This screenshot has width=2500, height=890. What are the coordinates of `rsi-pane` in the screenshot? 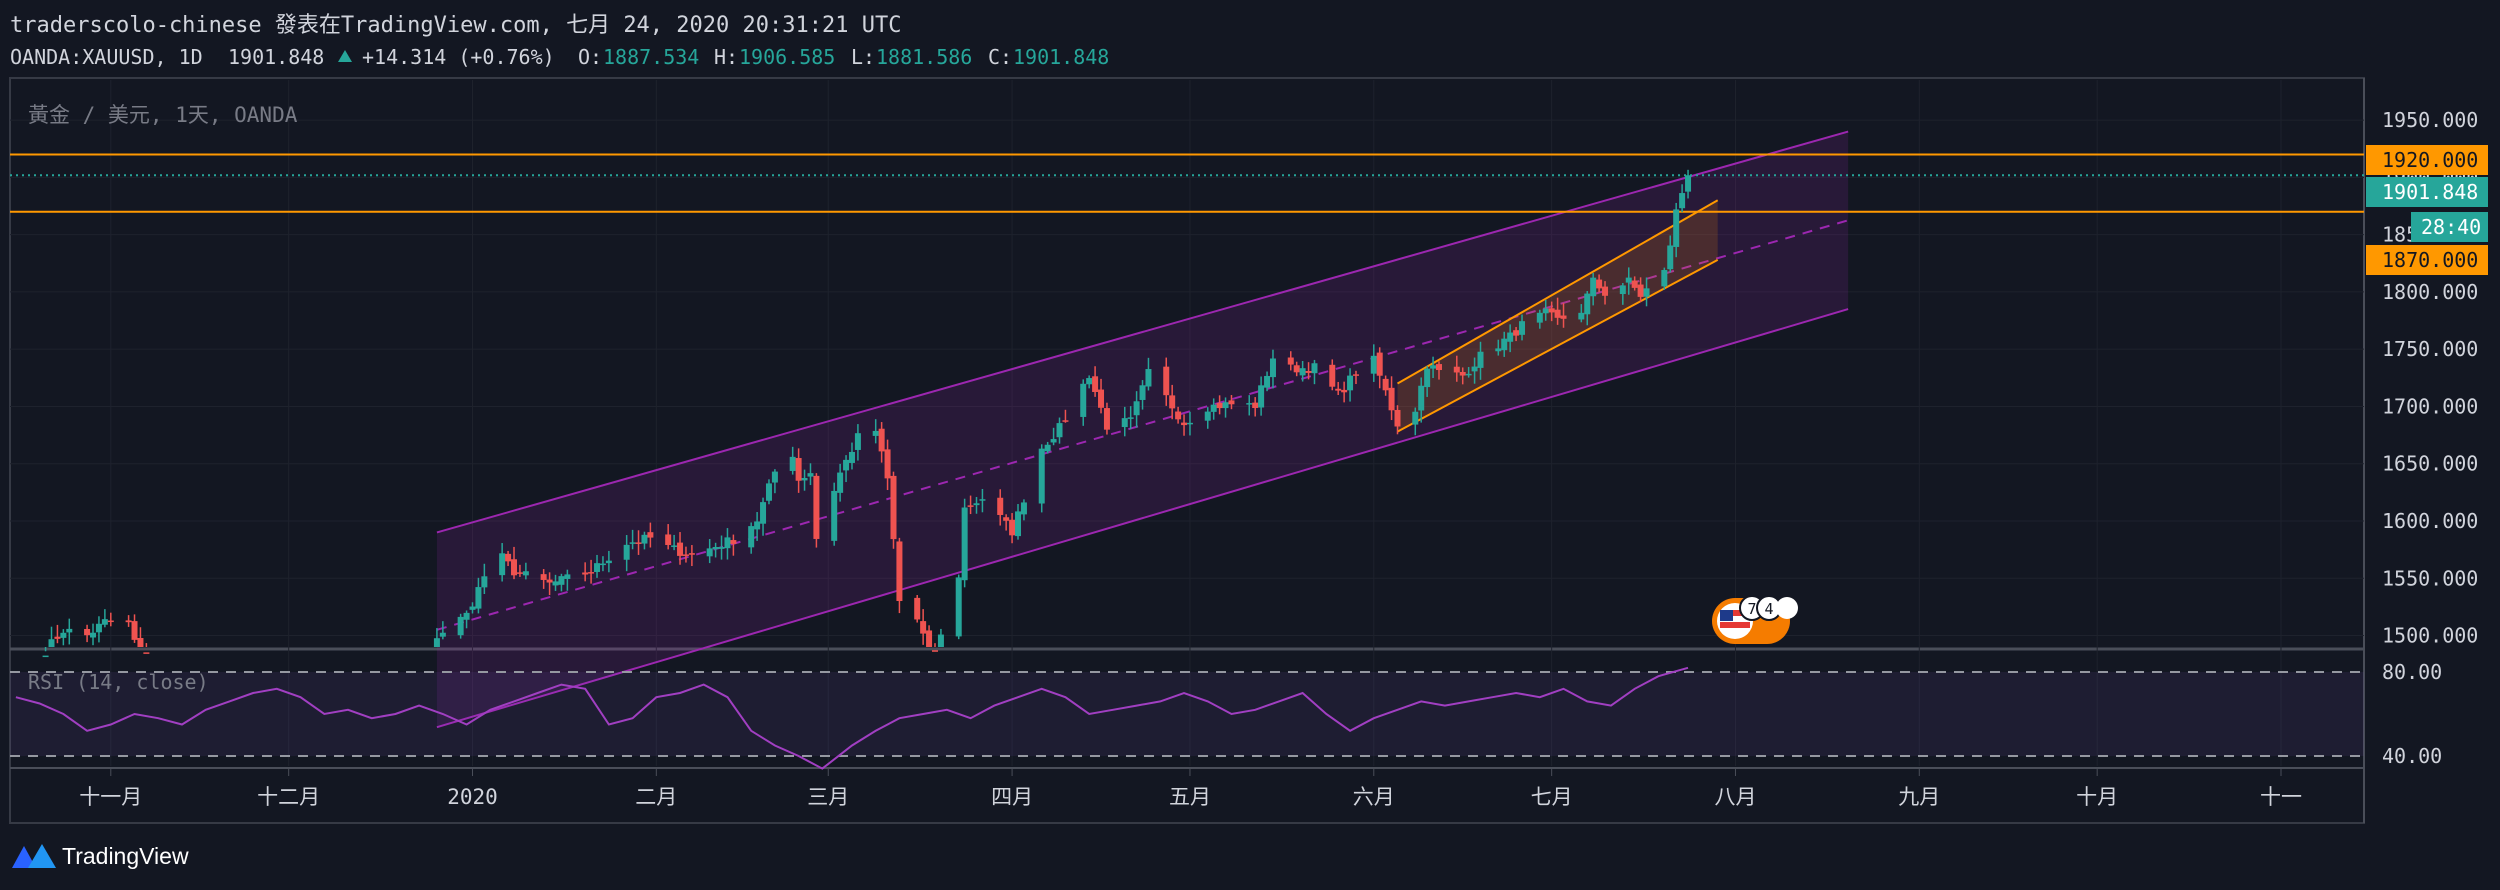 It's located at (1187, 718).